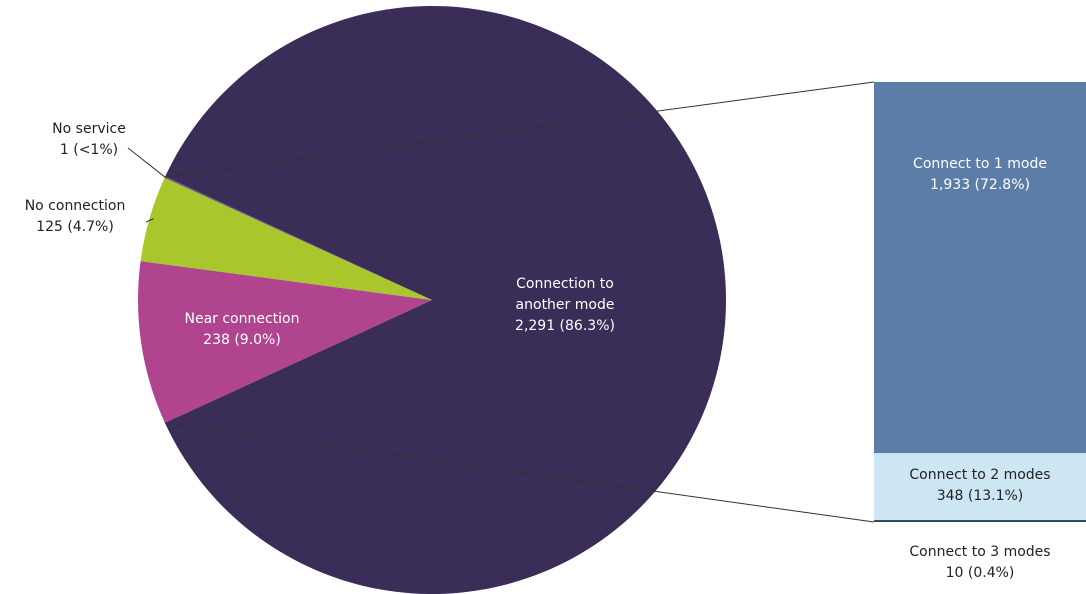  Describe the element at coordinates (980, 521) in the screenshot. I see `bar-segment-connect-to-3-modes` at that location.